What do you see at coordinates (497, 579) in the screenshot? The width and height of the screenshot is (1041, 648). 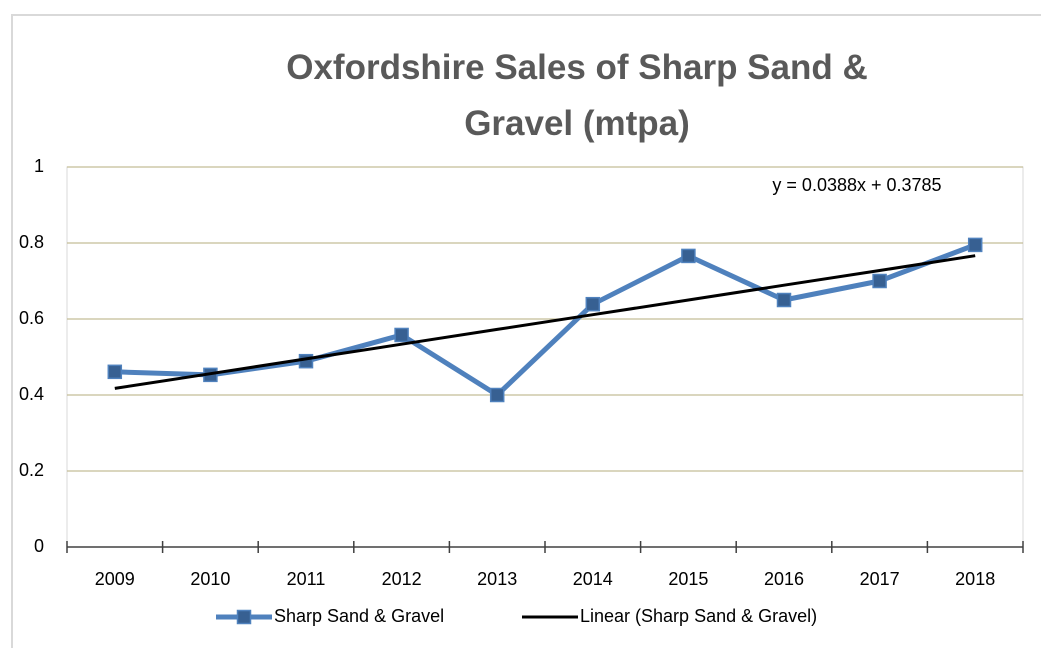 I see `x-tick-label: 2013` at bounding box center [497, 579].